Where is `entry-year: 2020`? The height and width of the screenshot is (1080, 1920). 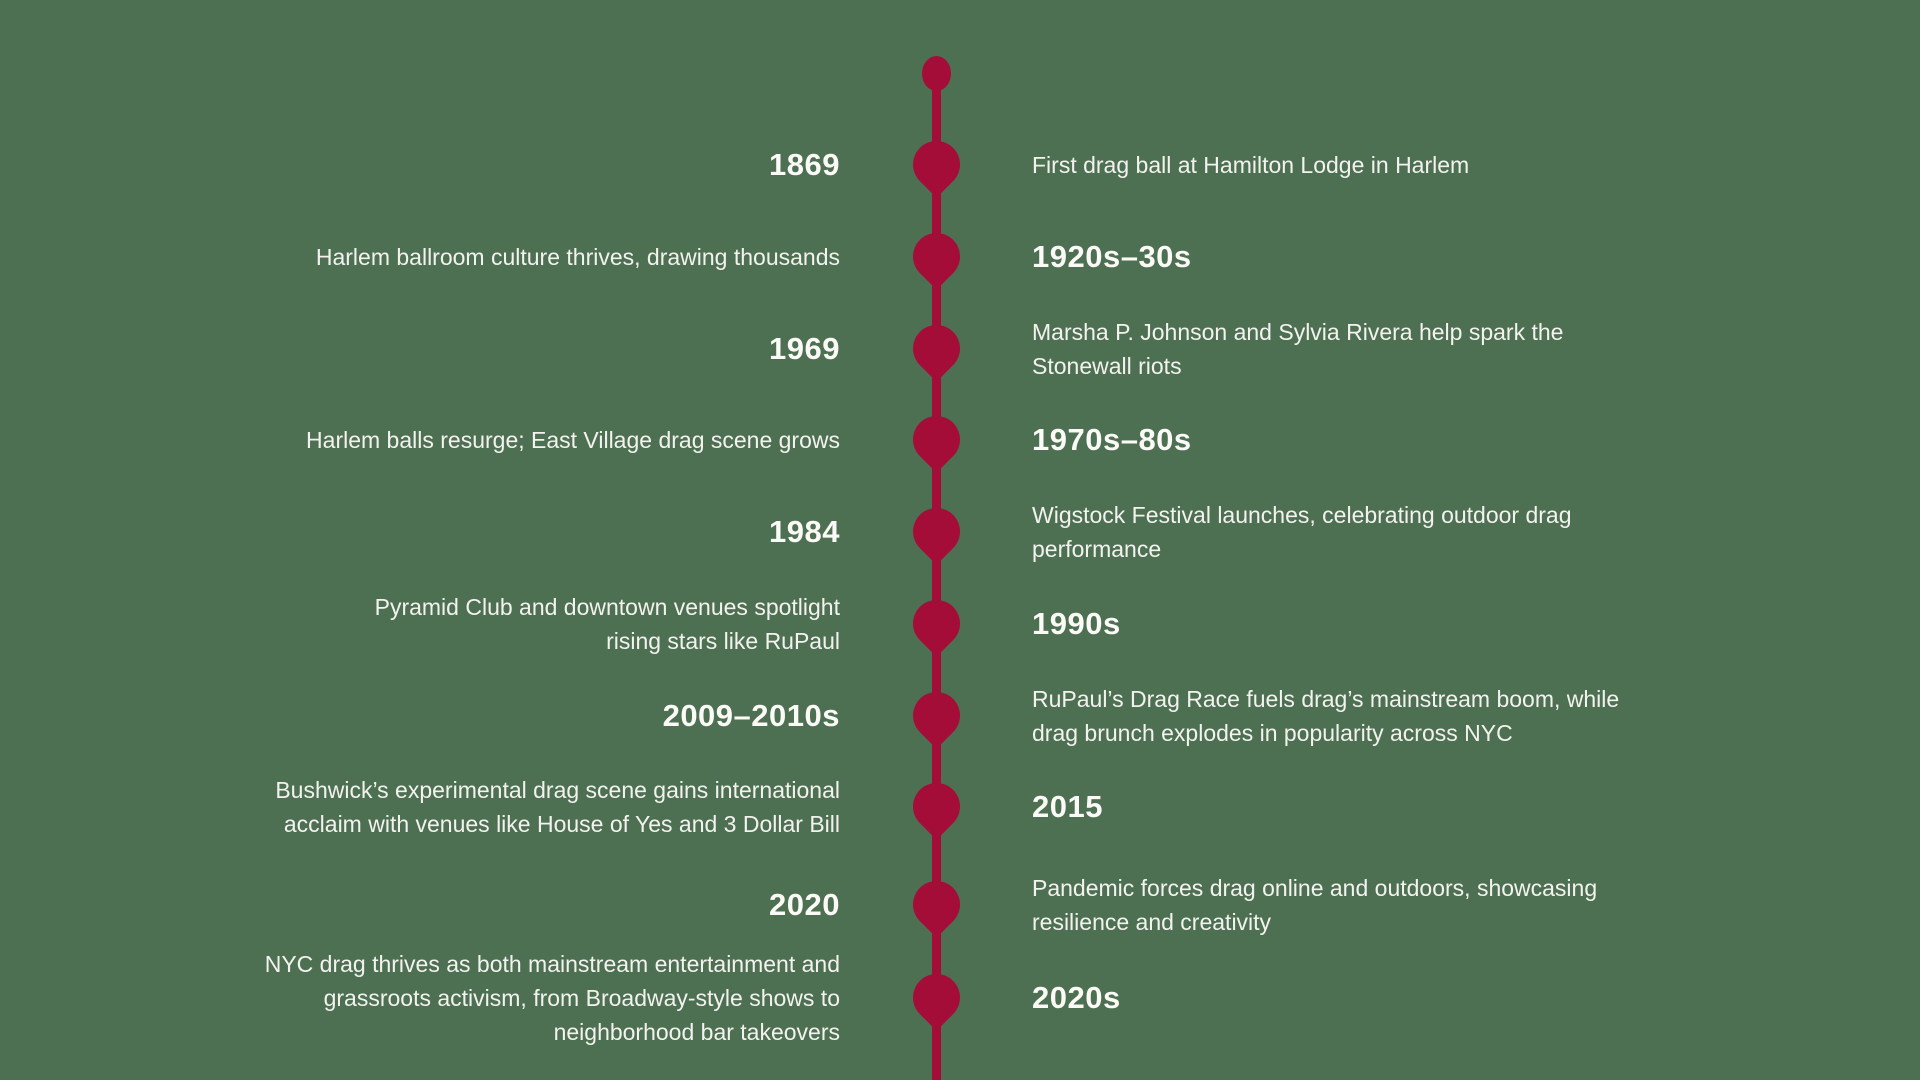 entry-year: 2020 is located at coordinates (804, 904).